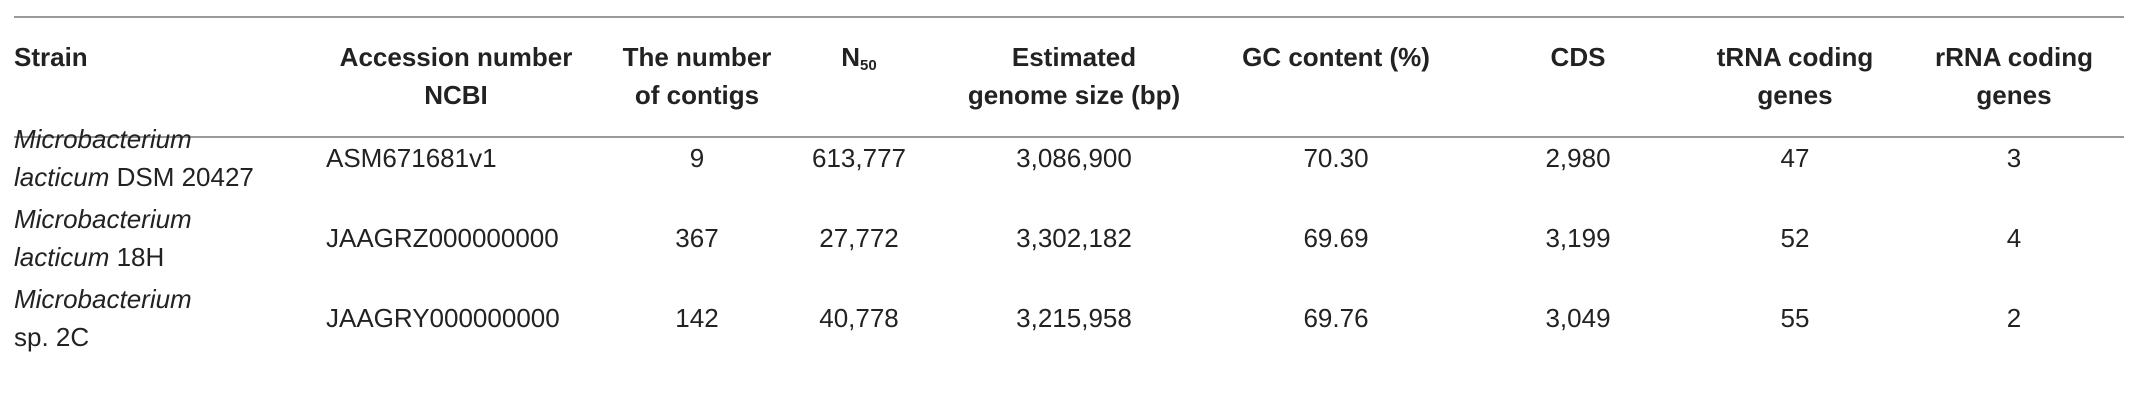 Image resolution: width=2138 pixels, height=406 pixels. I want to click on data-cell: 9, so click(697, 158).